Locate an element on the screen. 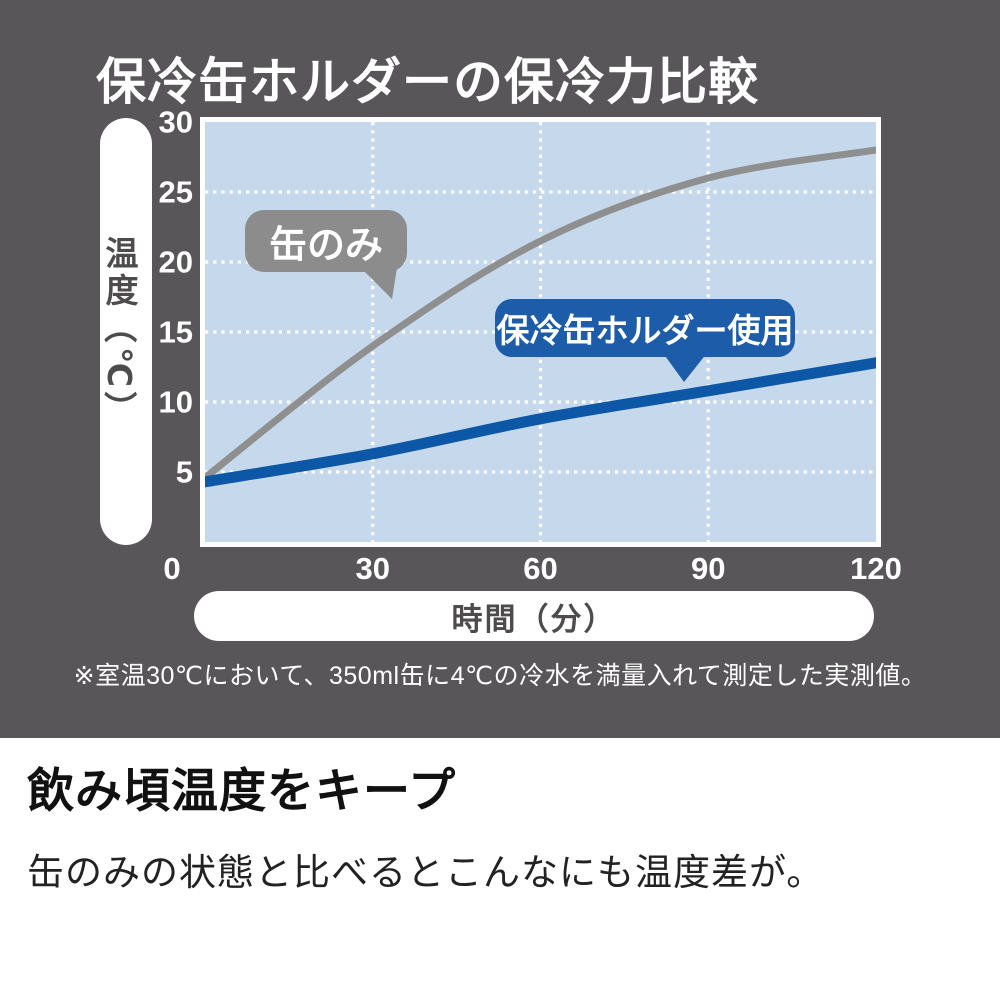  x-tick-label: 60 is located at coordinates (540, 568).